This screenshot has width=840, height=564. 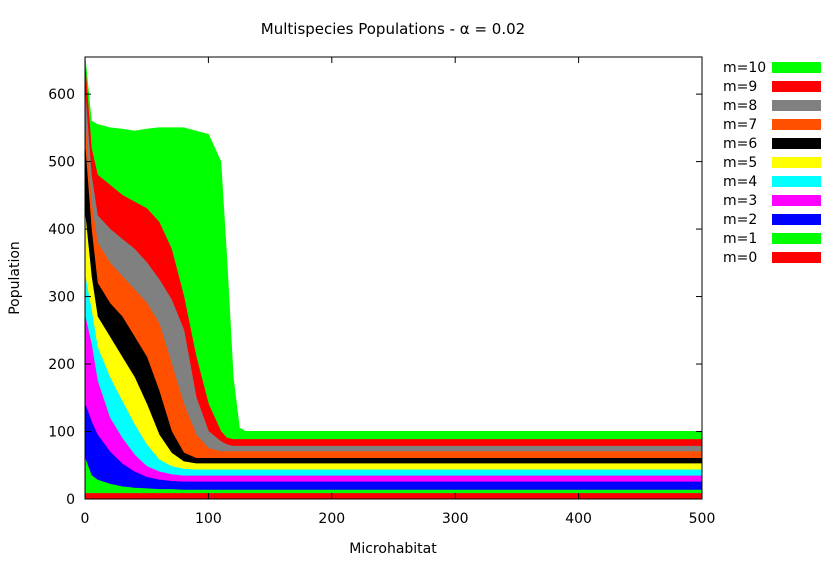 I want to click on y-tick-label-300: 300, so click(x=61, y=298).